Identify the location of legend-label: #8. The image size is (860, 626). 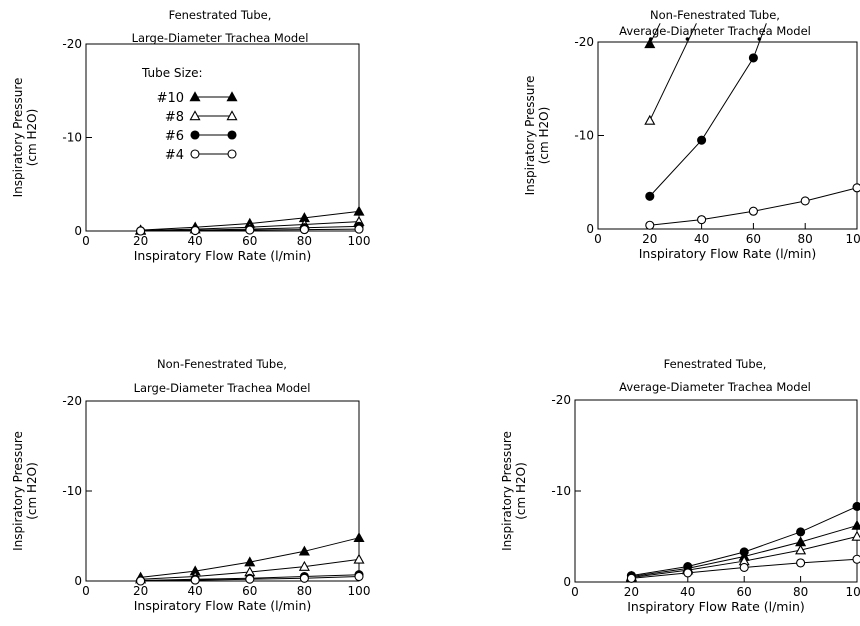
(174, 117).